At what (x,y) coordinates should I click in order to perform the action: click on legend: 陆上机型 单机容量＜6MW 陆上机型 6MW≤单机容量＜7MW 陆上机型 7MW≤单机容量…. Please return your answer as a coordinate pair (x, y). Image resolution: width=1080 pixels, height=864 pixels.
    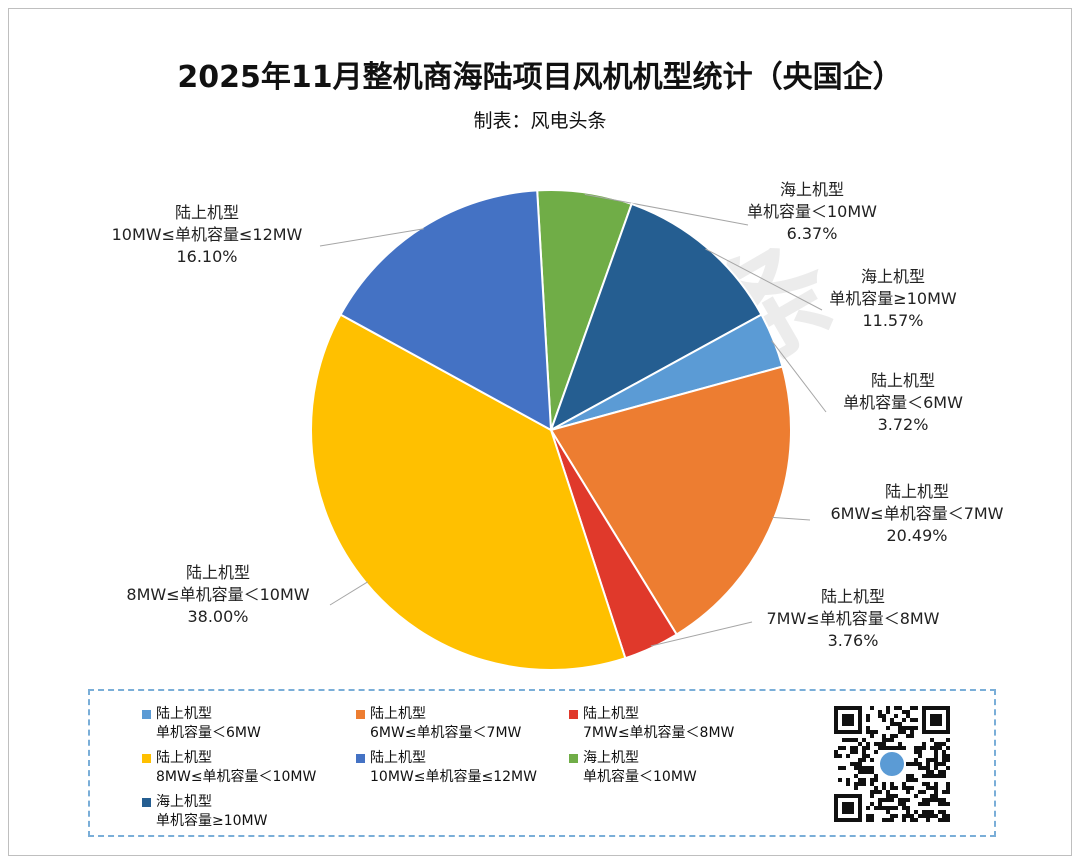
    Looking at the image, I should click on (542, 763).